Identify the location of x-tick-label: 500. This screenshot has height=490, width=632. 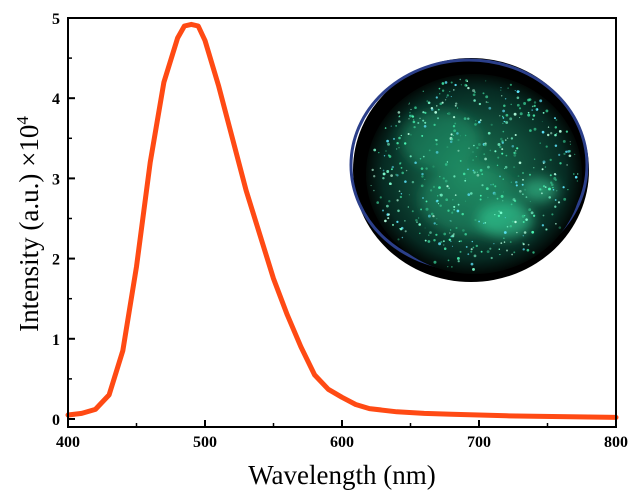
(205, 442).